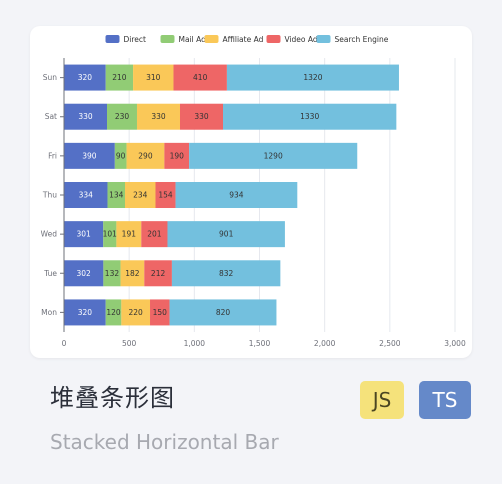 The width and height of the screenshot is (502, 484). I want to click on bar-data-label: 201, so click(154, 234).